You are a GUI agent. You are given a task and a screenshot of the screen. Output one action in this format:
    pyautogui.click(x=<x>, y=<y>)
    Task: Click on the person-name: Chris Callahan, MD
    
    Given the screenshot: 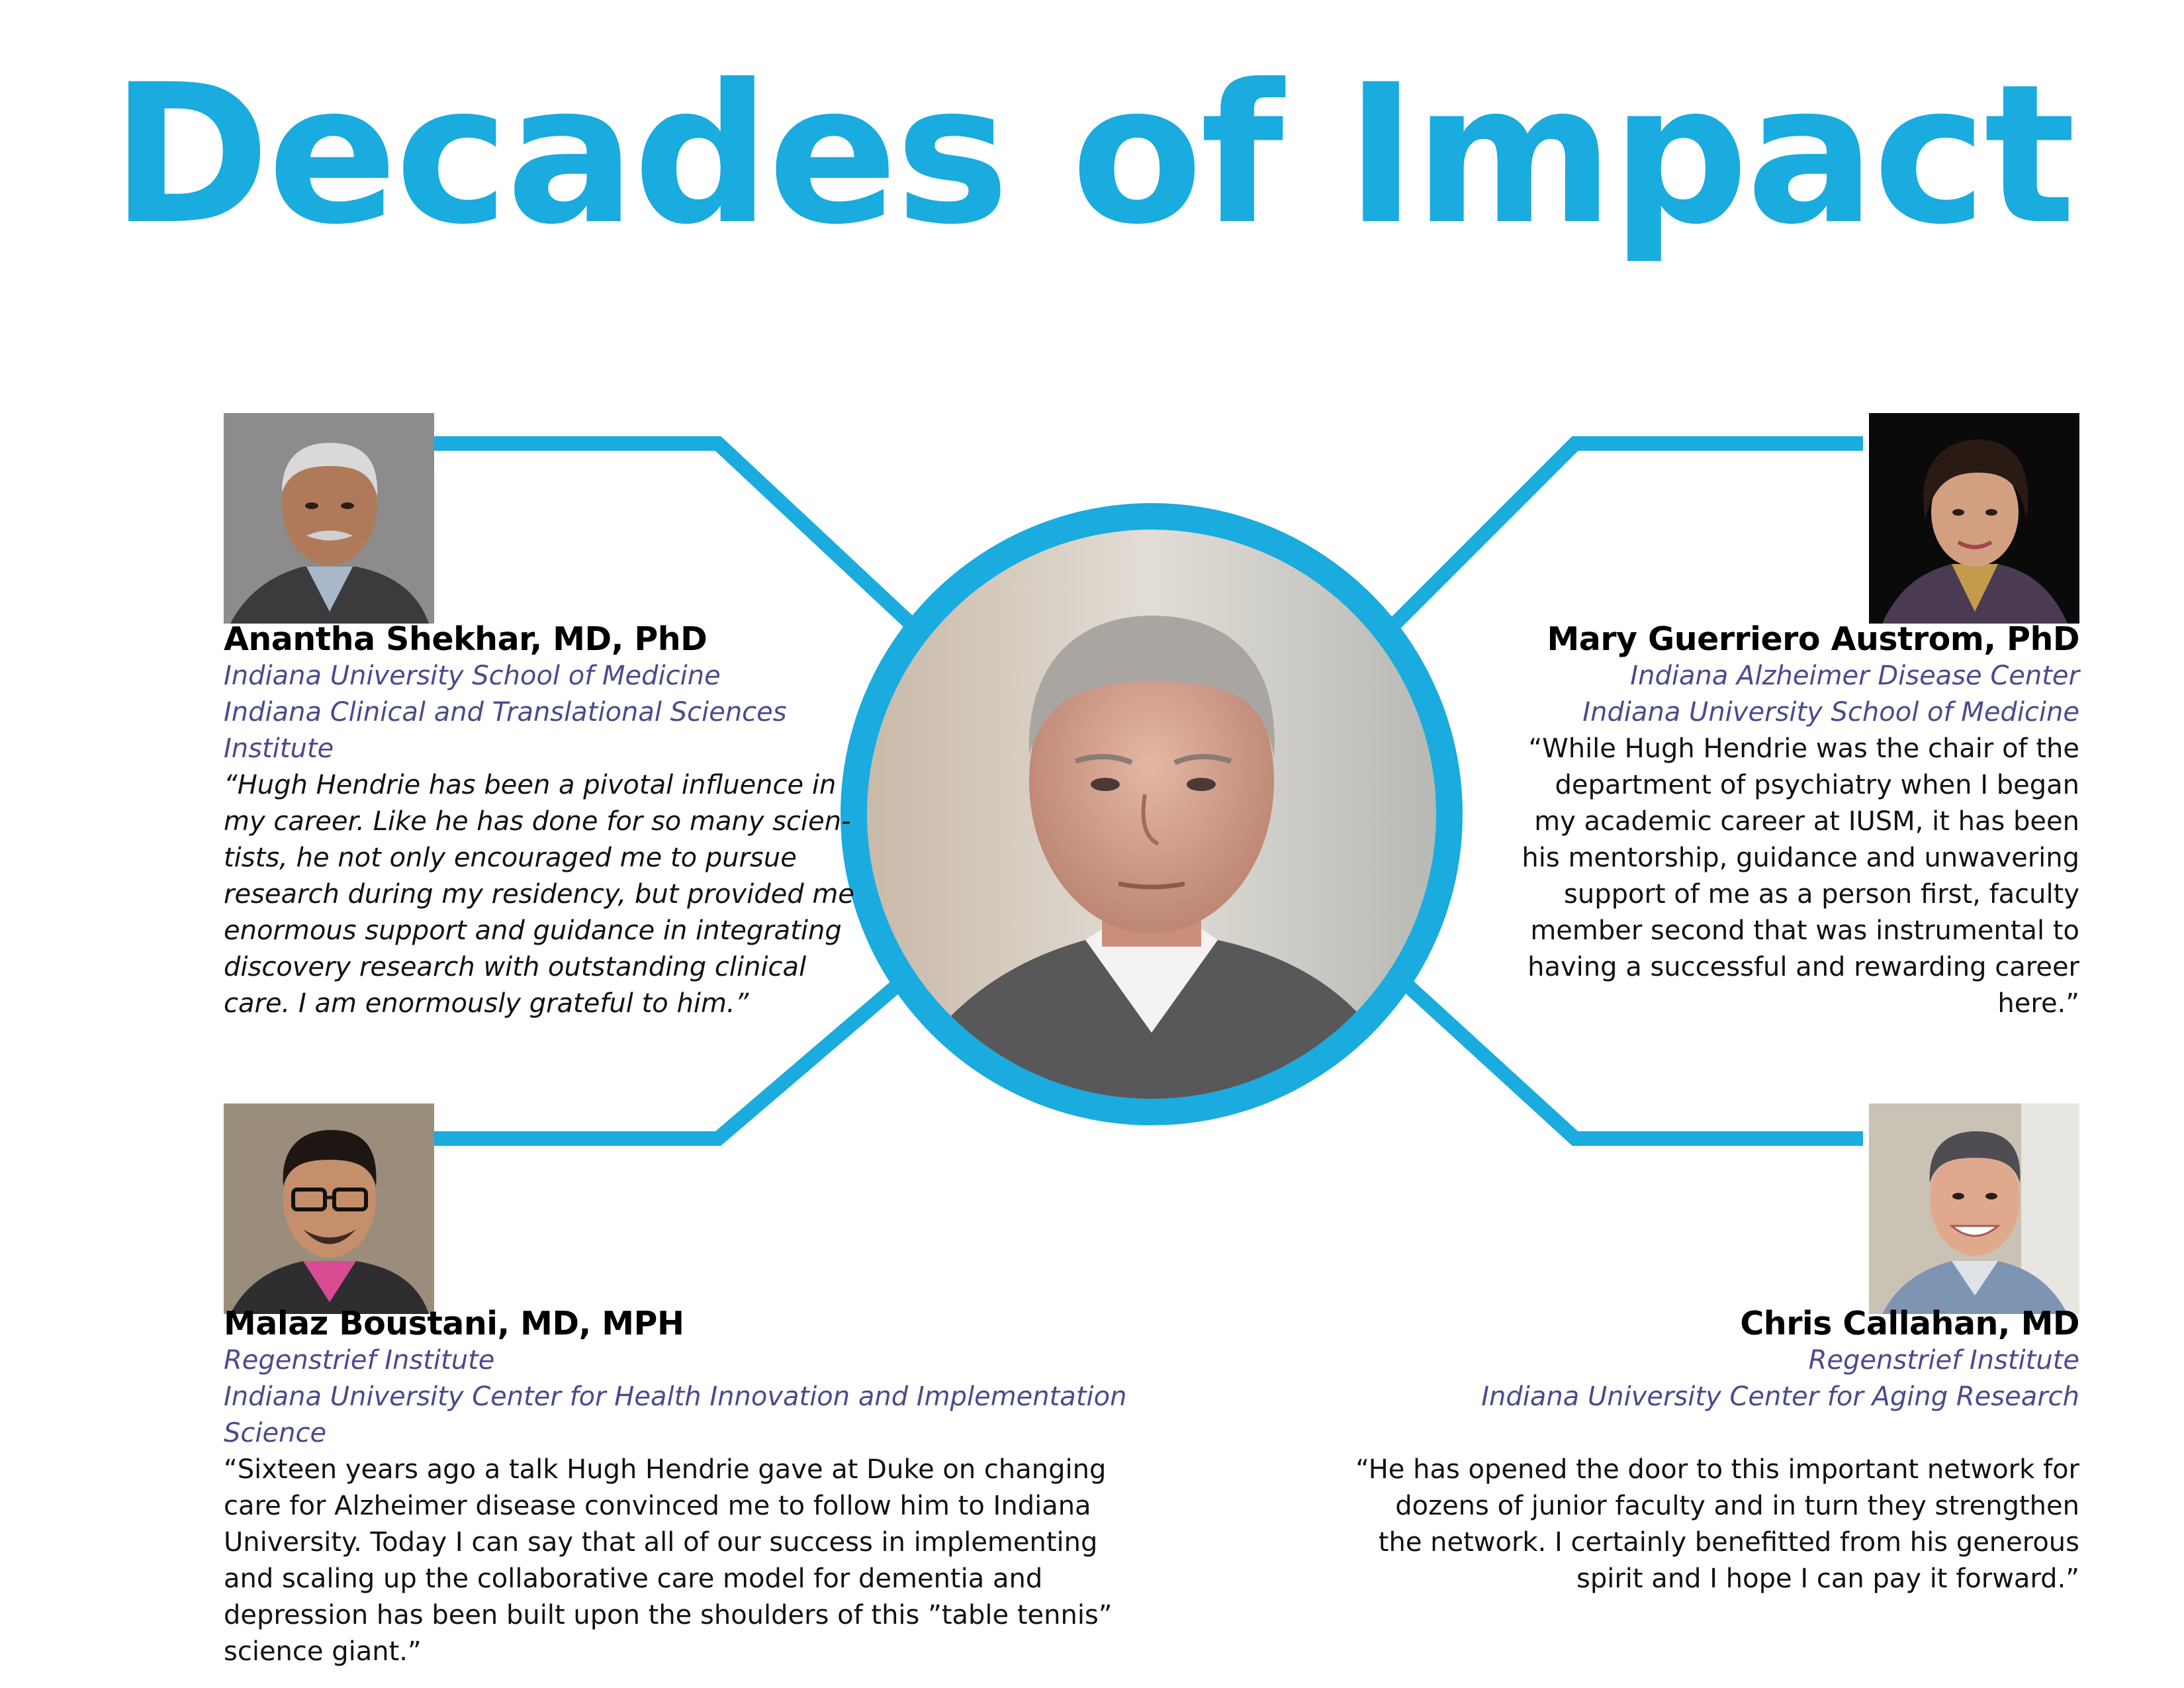 What is the action you would take?
    pyautogui.click(x=1909, y=1323)
    